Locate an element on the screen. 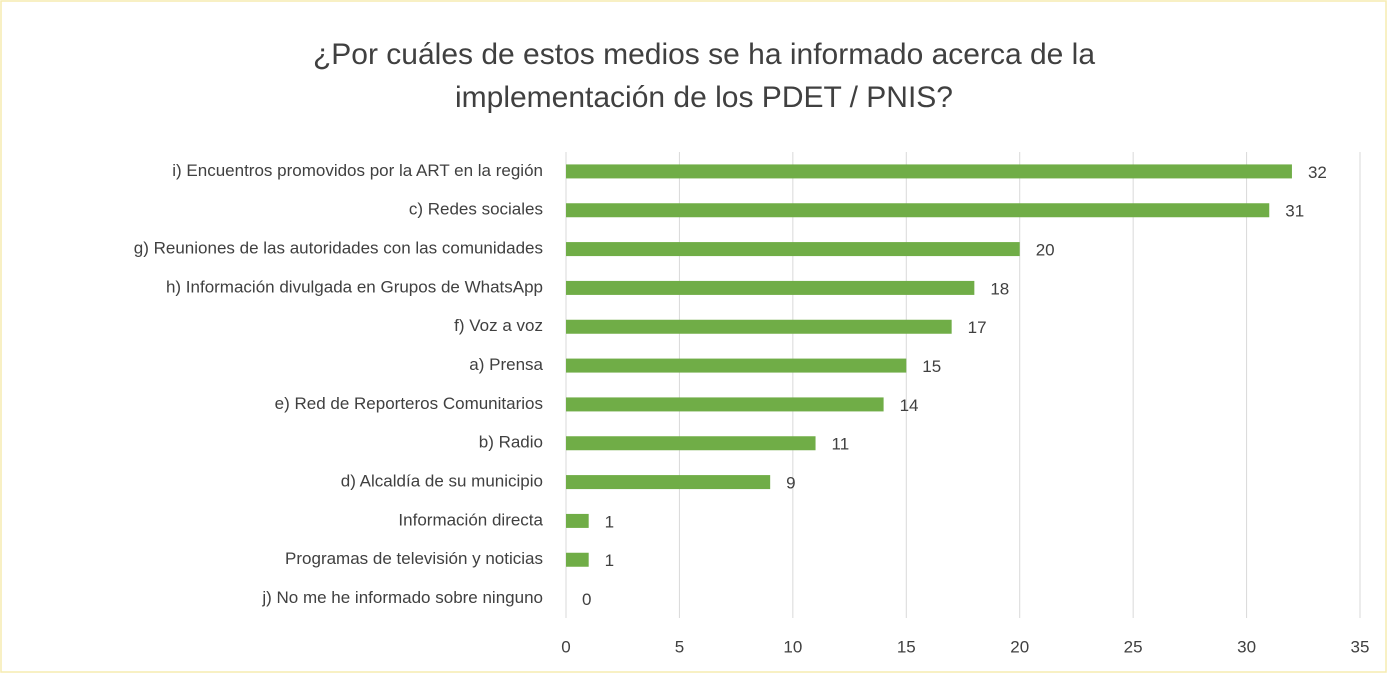 This screenshot has height=673, width=1387. data-label: 14 is located at coordinates (909, 405).